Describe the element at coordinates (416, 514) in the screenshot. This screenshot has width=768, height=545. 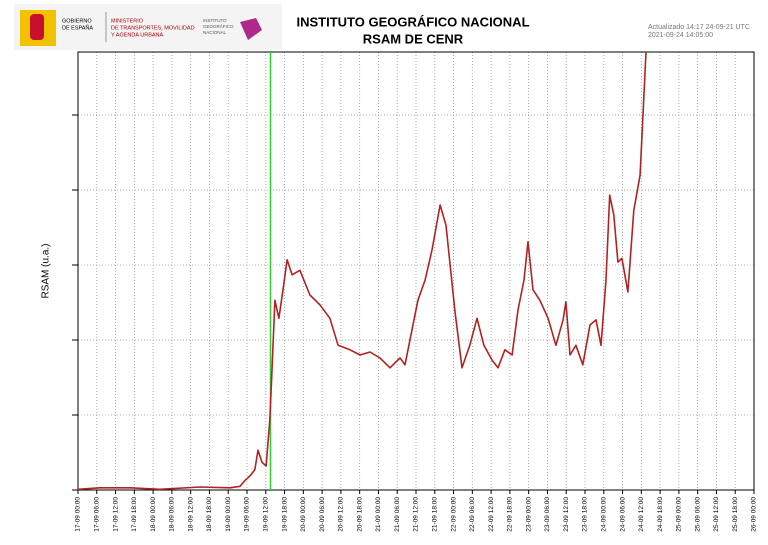
I see `x-tick-label: 21-09 12:00` at that location.